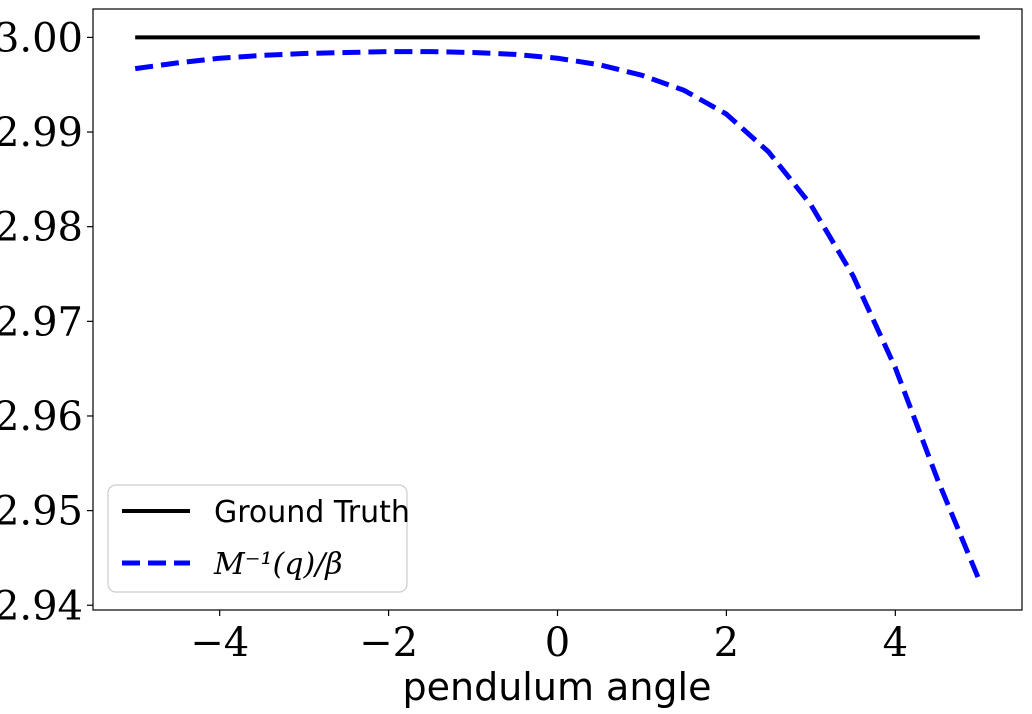 Image resolution: width=1032 pixels, height=714 pixels. I want to click on legend-label-m-inverse: M⁻¹(q)/β, so click(278, 564).